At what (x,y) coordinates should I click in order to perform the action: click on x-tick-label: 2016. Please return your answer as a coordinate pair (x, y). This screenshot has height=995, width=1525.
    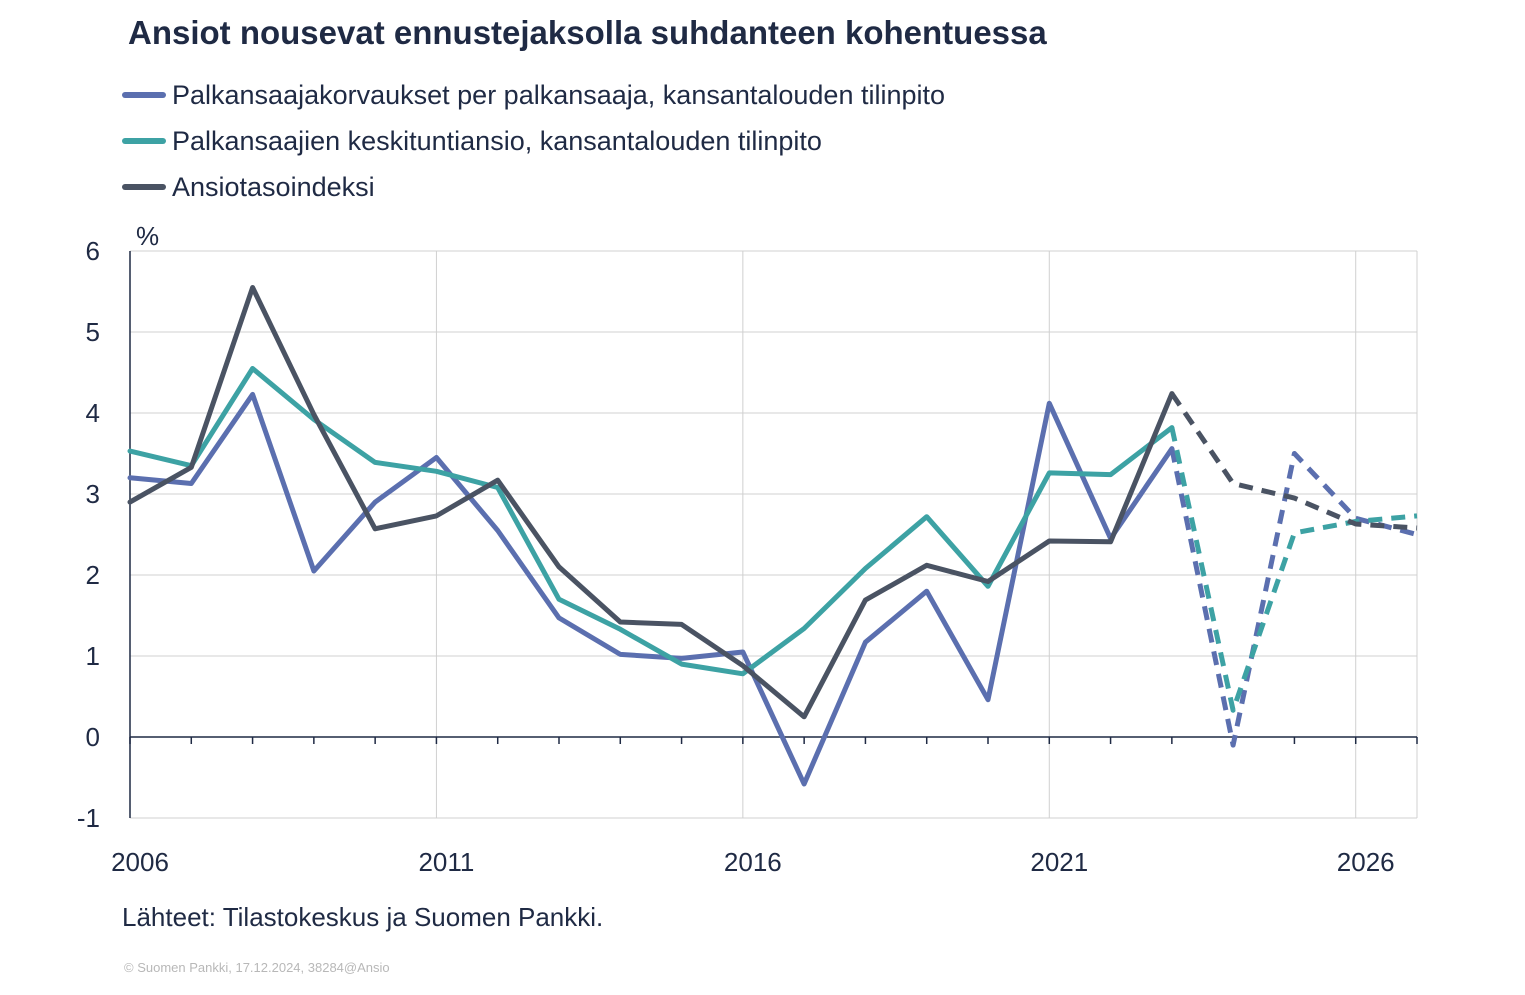
    Looking at the image, I should click on (753, 862).